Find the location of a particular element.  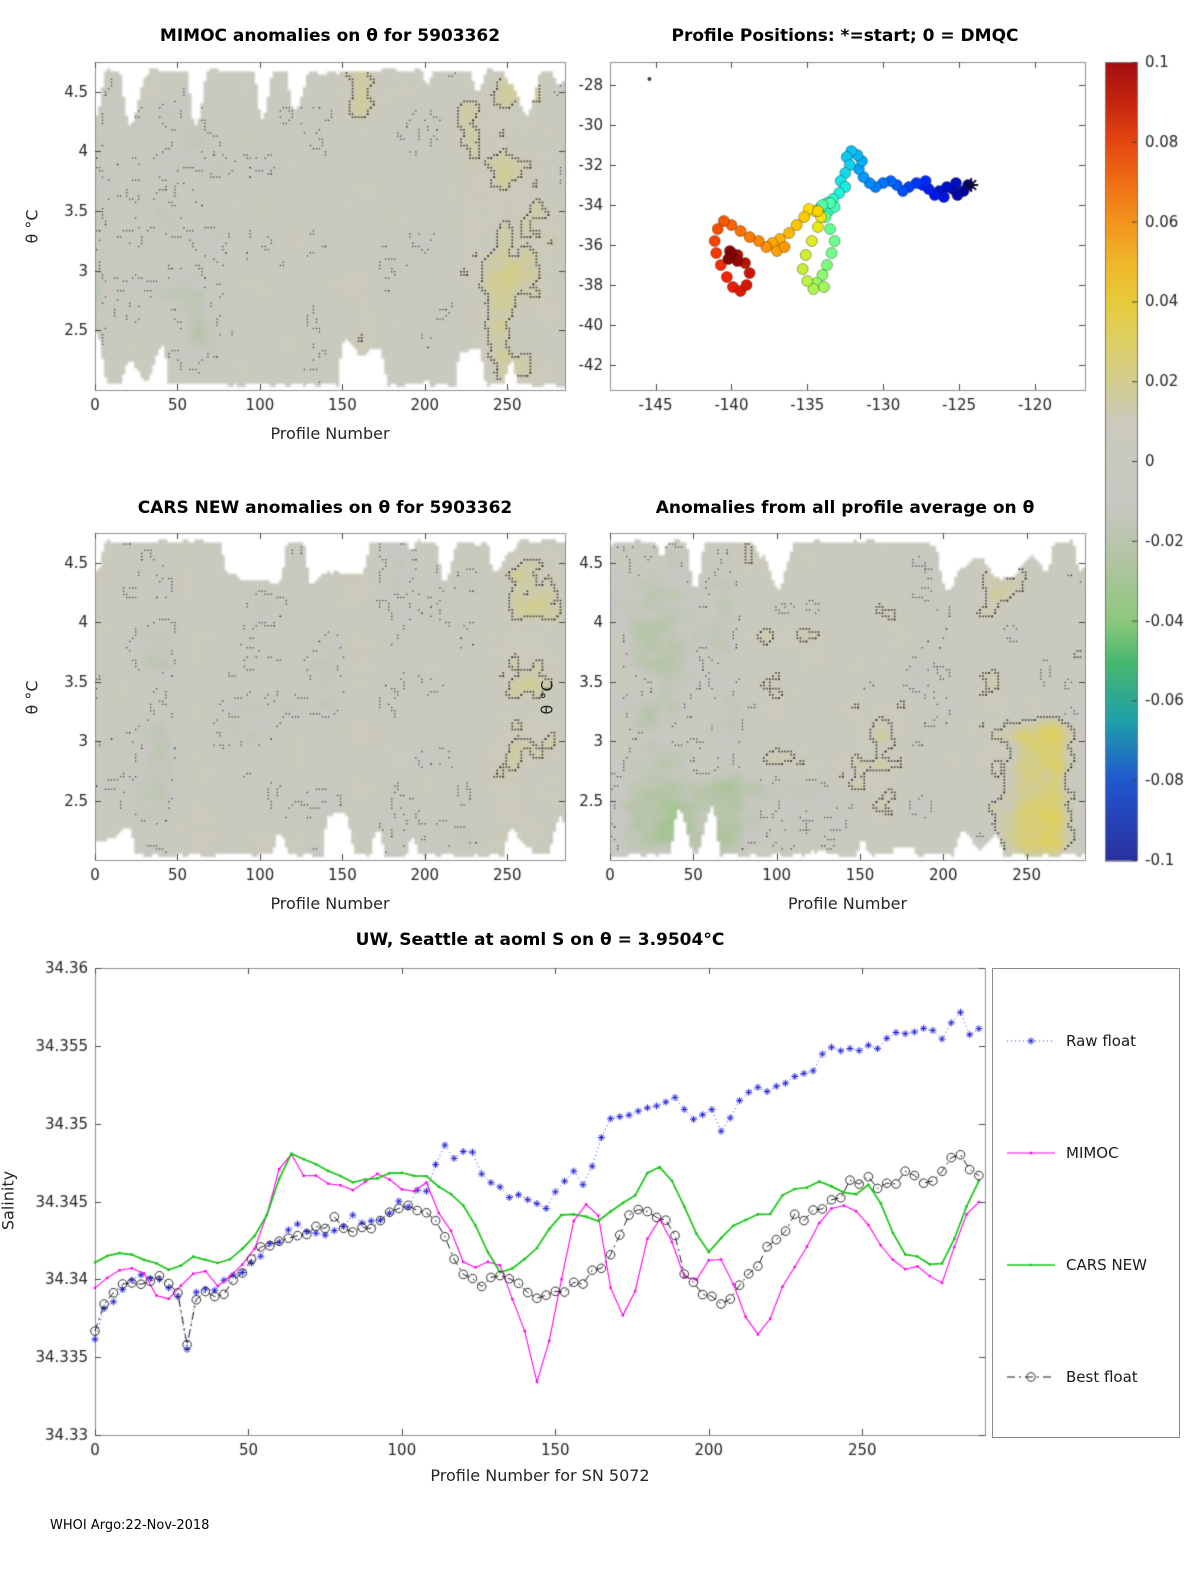

cars-new-legend-sample is located at coordinates (1031, 1265).